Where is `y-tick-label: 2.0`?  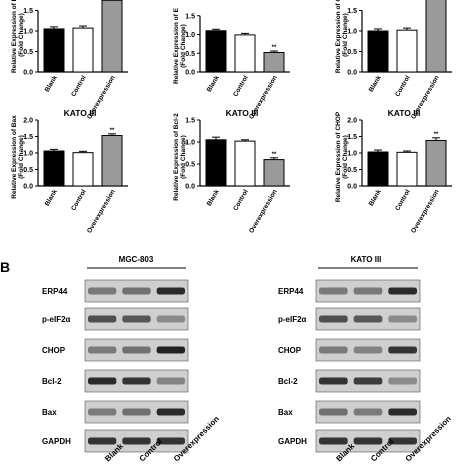 y-tick-label: 2.0 is located at coordinates (28, 121).